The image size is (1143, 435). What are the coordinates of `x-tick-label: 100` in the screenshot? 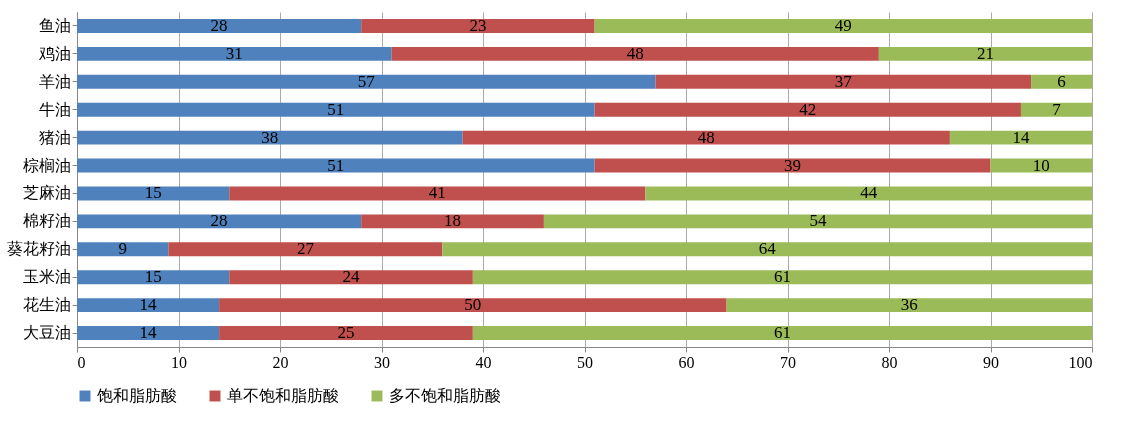 It's located at (1080, 362).